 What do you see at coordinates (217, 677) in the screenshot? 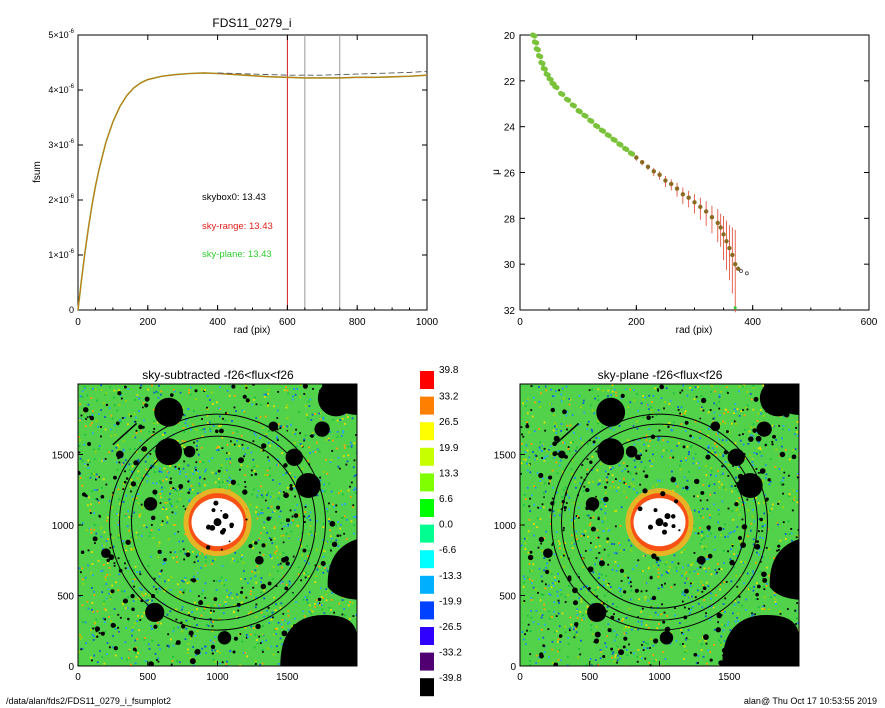
I see `x-tick-label: 1000` at bounding box center [217, 677].